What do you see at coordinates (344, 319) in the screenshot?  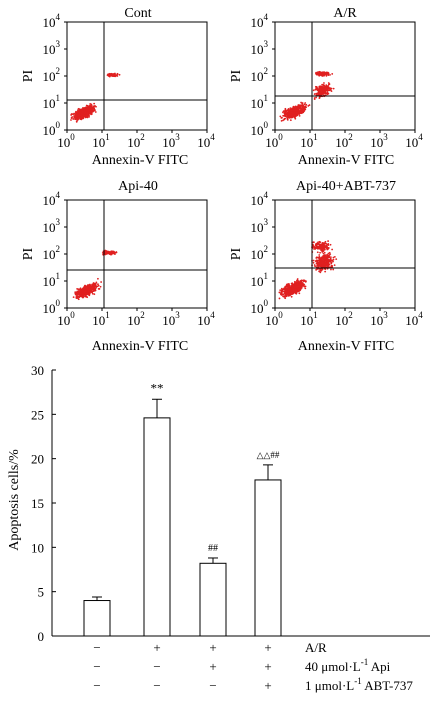 I see `x-tick-label: 10²` at bounding box center [344, 319].